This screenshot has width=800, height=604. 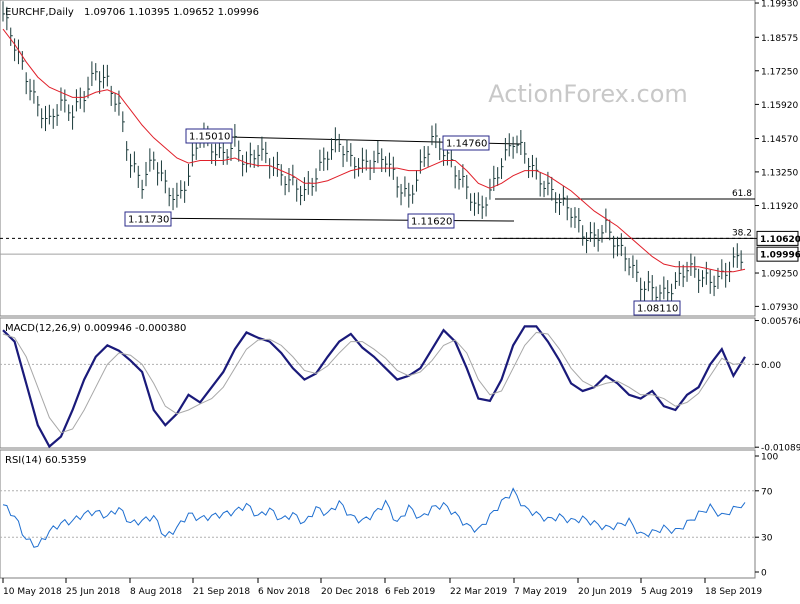 What do you see at coordinates (780, 322) in the screenshot?
I see `macd-tick-label: 0.005768` at bounding box center [780, 322].